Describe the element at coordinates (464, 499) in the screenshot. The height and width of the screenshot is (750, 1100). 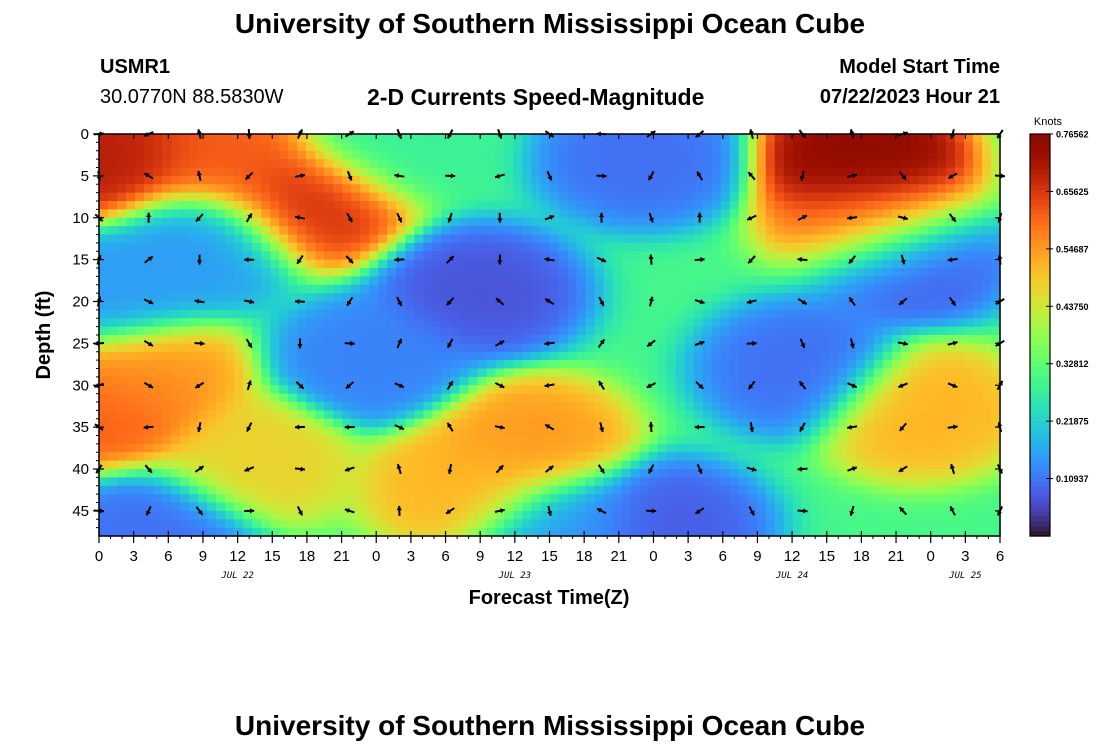
I see `heat-cell-1963` at that location.